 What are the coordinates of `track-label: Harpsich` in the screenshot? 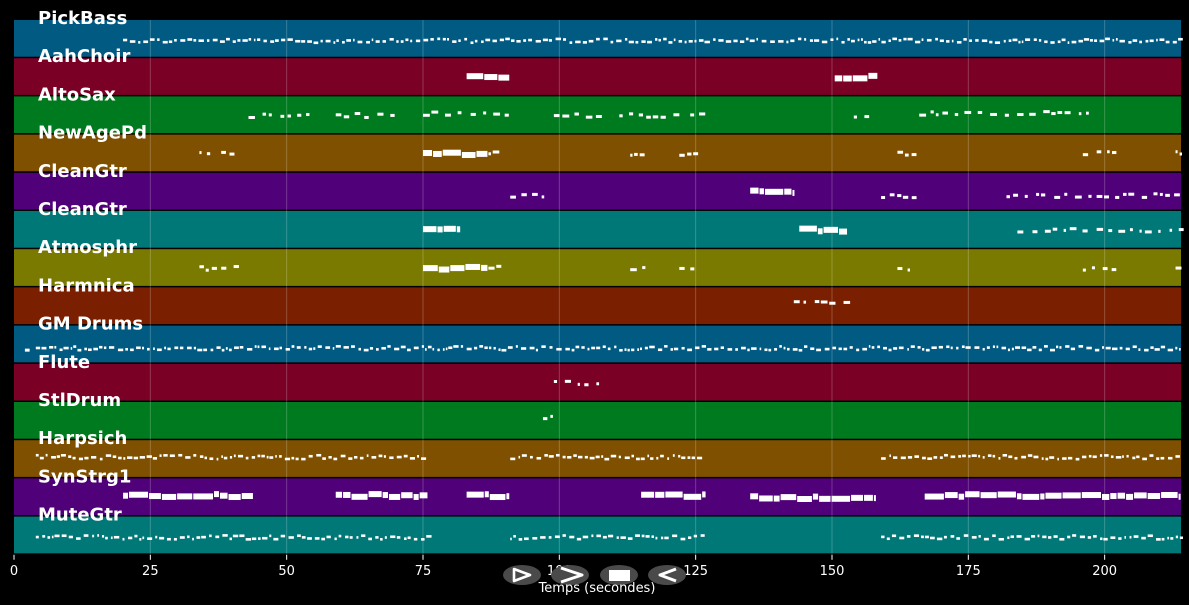 It's located at (82, 438).